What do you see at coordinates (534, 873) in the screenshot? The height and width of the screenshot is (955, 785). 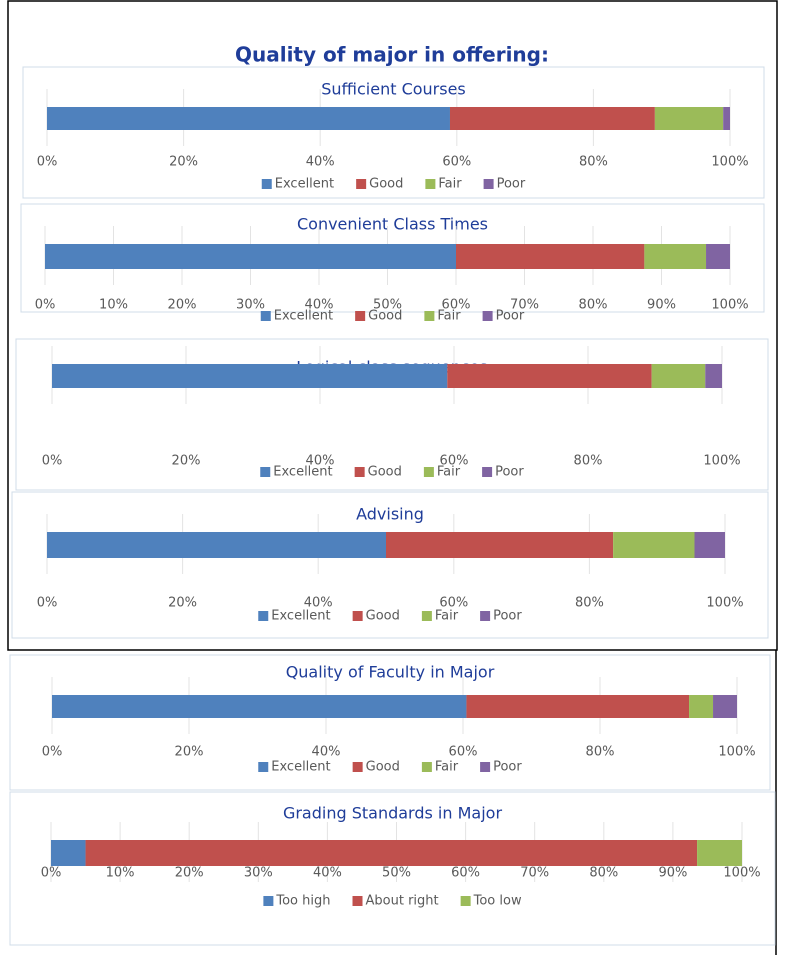 I see `x-tick-label: 70%` at bounding box center [534, 873].